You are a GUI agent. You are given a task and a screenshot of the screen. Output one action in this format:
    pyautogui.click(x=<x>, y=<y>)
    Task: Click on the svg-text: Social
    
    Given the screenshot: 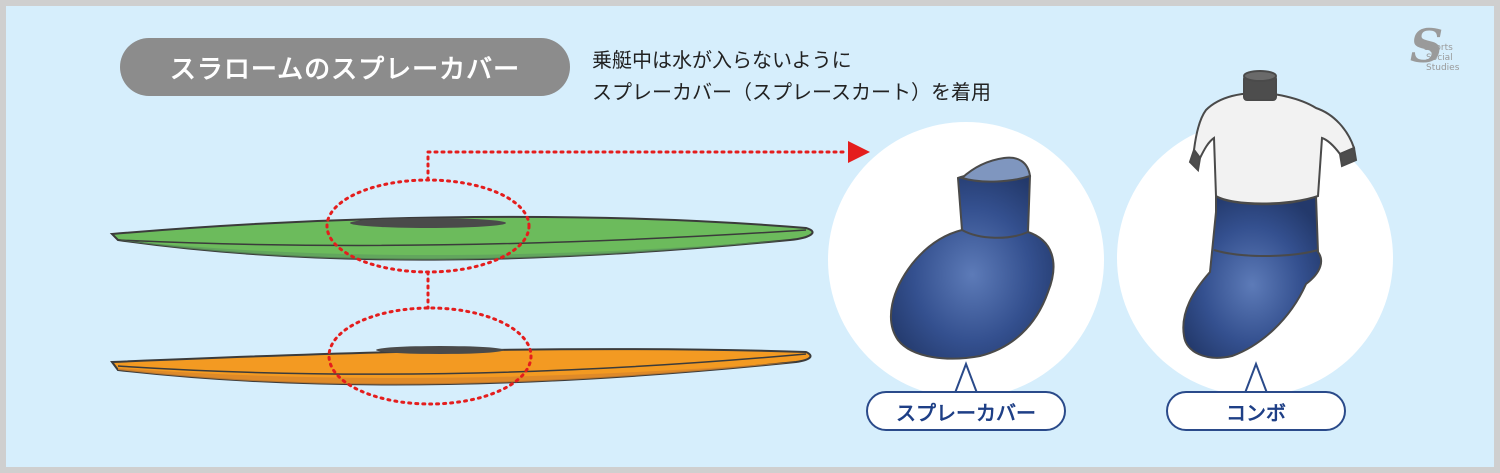 What is the action you would take?
    pyautogui.click(x=1439, y=58)
    